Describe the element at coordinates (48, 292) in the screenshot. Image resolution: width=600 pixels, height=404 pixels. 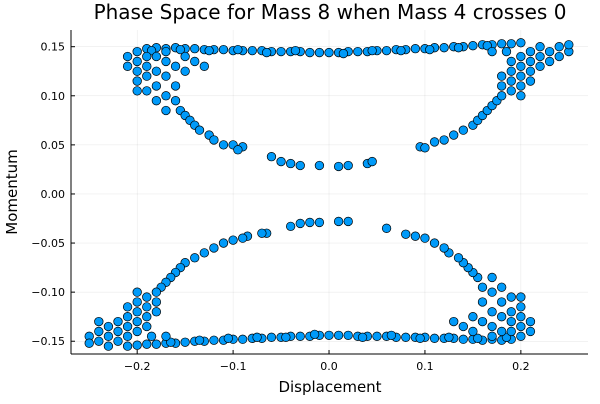
I see `y-tick-label: −0.10` at that location.